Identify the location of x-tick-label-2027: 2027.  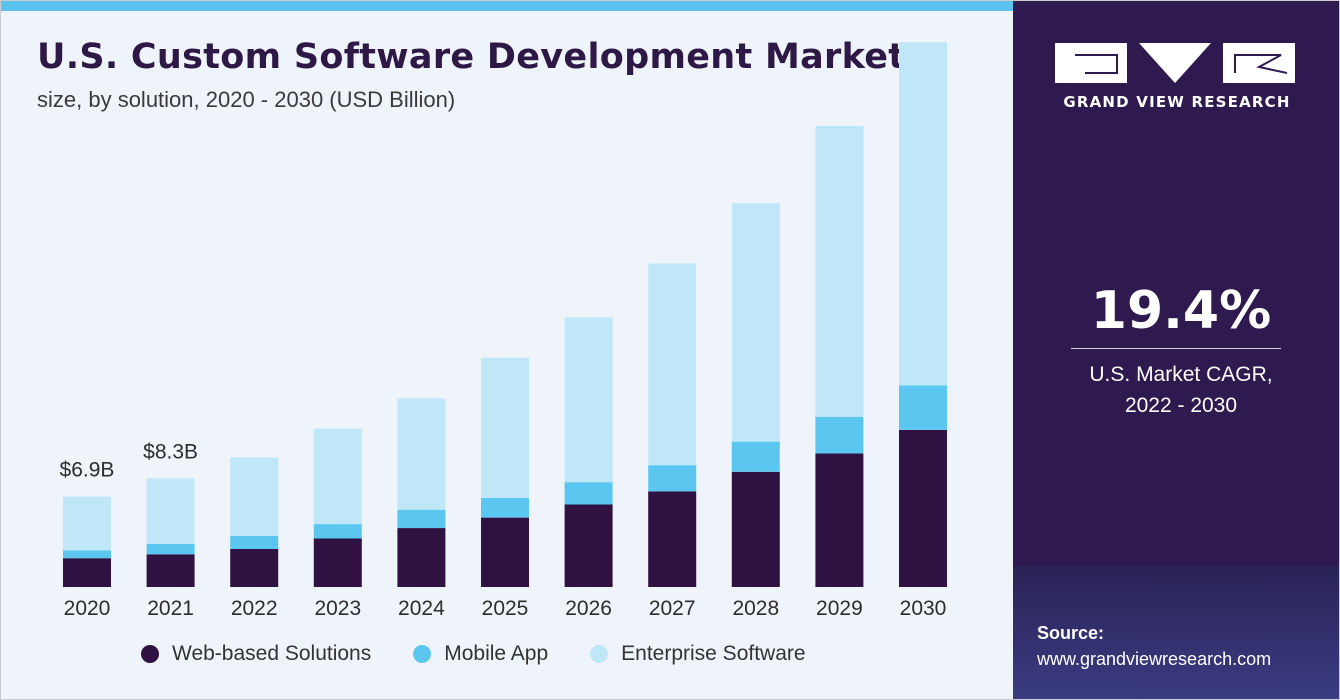
(672, 608).